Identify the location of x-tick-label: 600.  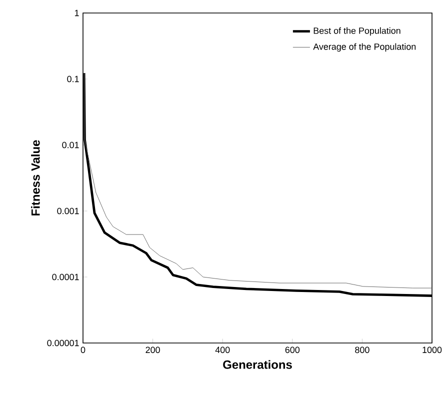
(292, 350).